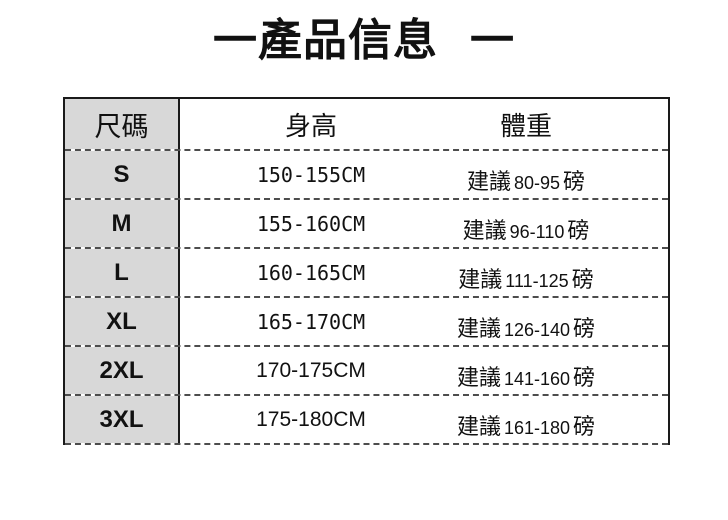 Image resolution: width=728 pixels, height=520 pixels. Describe the element at coordinates (311, 272) in the screenshot. I see `height-cell: 160-165CM` at that location.